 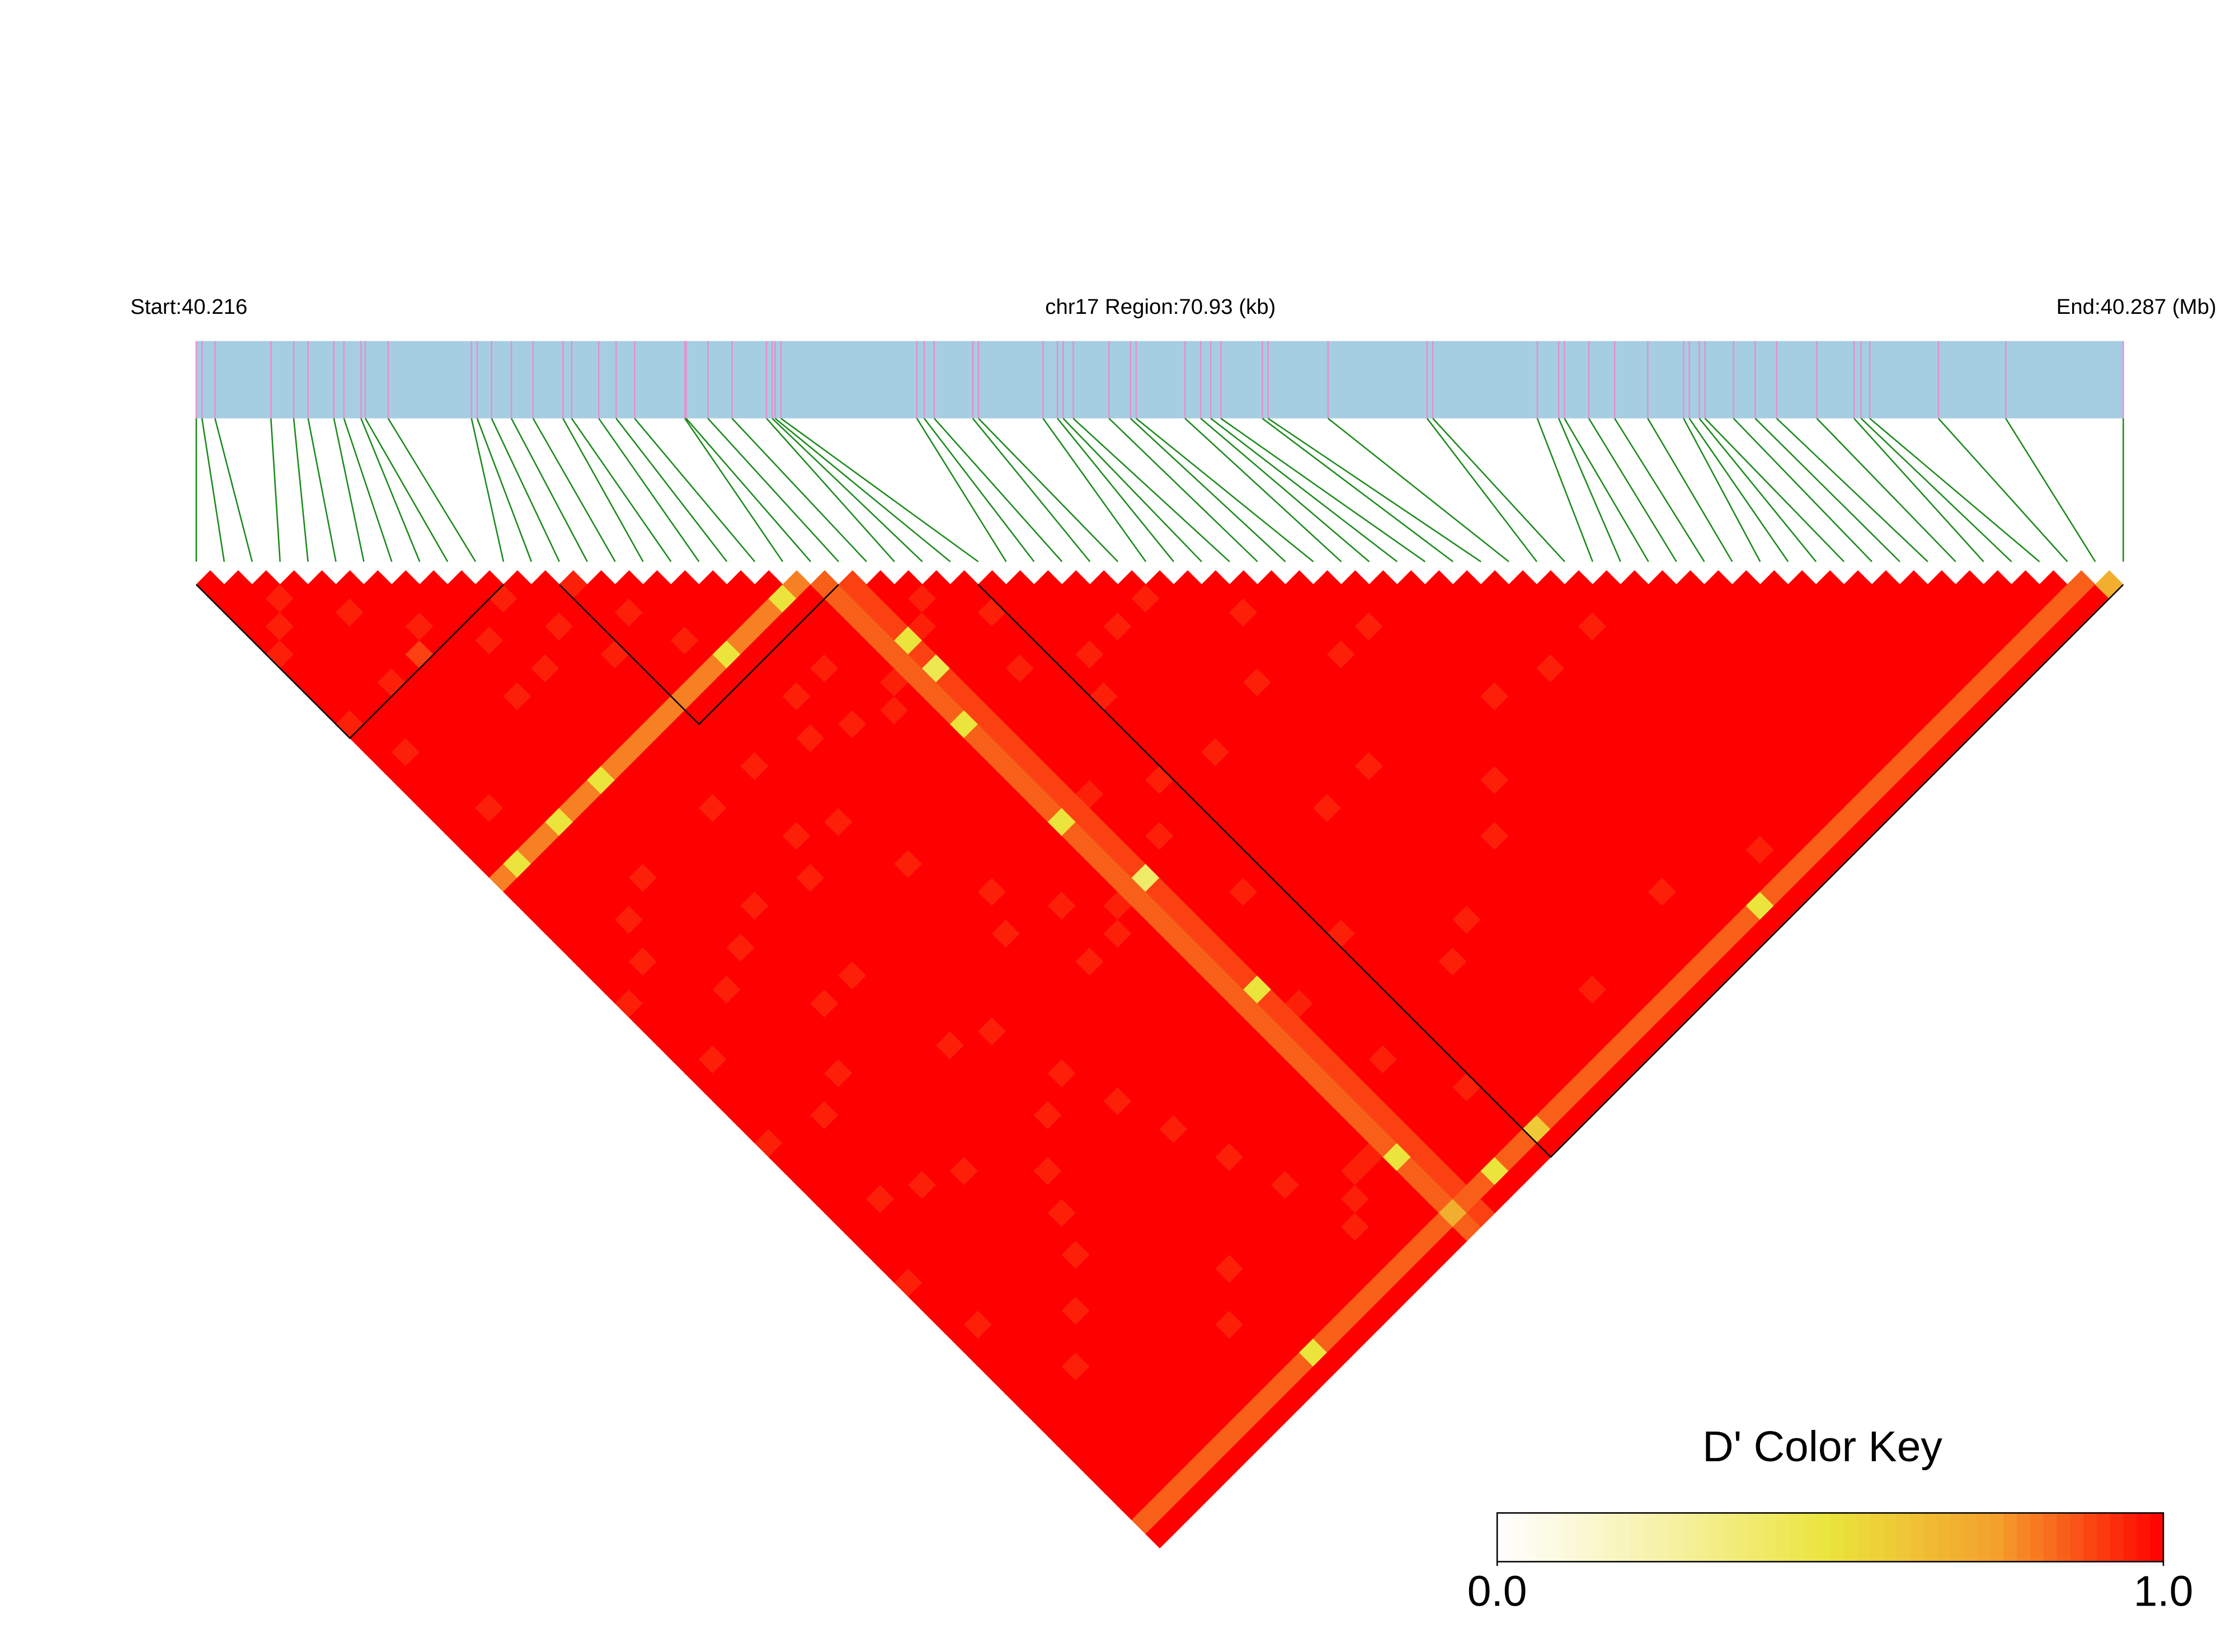 I want to click on region-label: chr17 Region:70.93 (kb), so click(x=1160, y=307).